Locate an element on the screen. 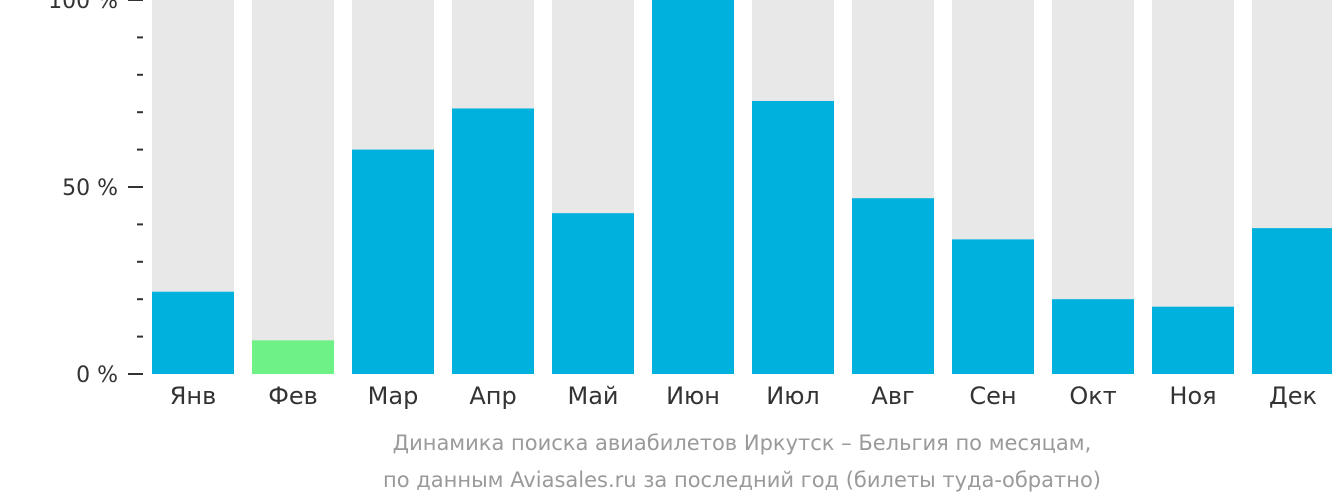  x-tick-label: Янв is located at coordinates (193, 396).